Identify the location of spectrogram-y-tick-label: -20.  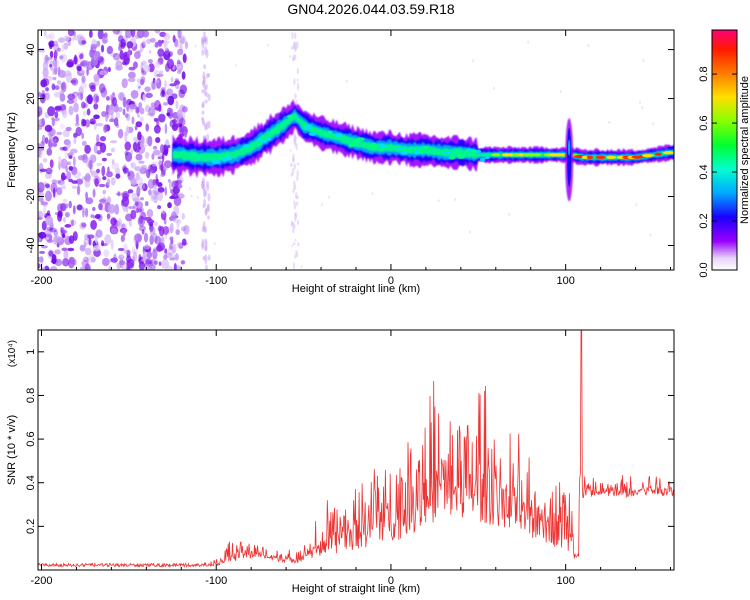
(31, 197).